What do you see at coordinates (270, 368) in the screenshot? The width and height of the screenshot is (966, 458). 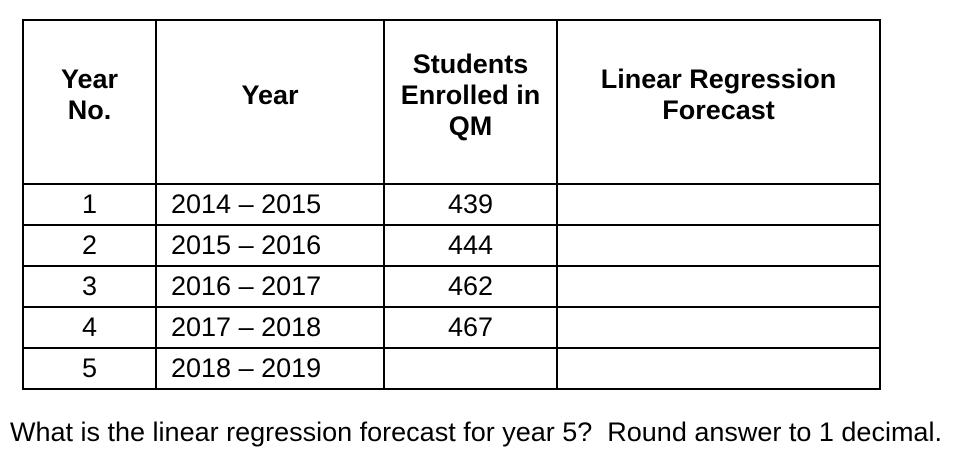 I see `cell-year: 2018 – 2019` at bounding box center [270, 368].